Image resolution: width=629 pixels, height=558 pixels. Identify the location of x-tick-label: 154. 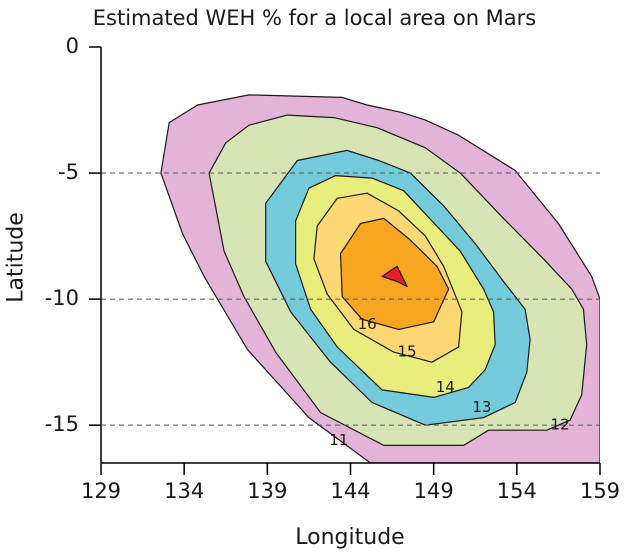
(517, 491).